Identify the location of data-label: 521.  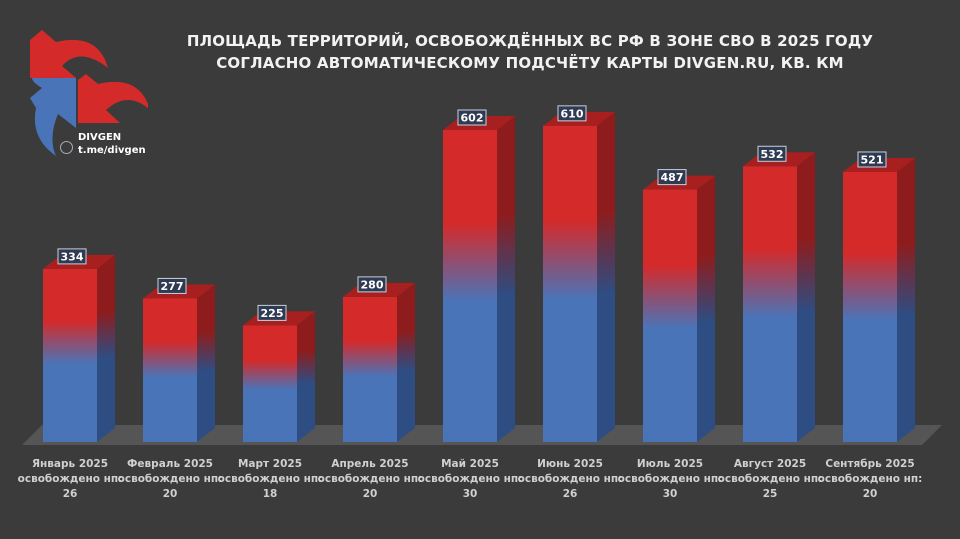
(872, 159).